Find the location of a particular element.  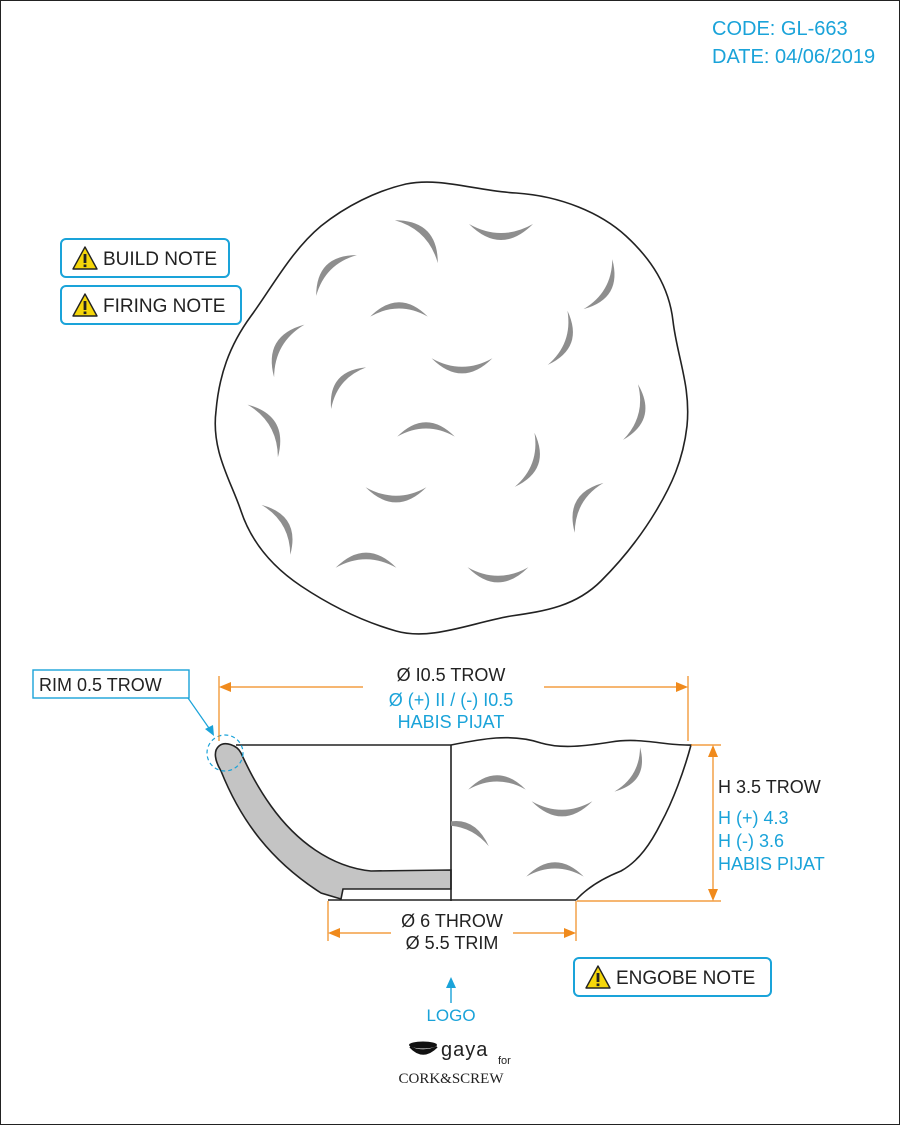

brand-logo: gaya for CORK&SCREW is located at coordinates (454, 1063).